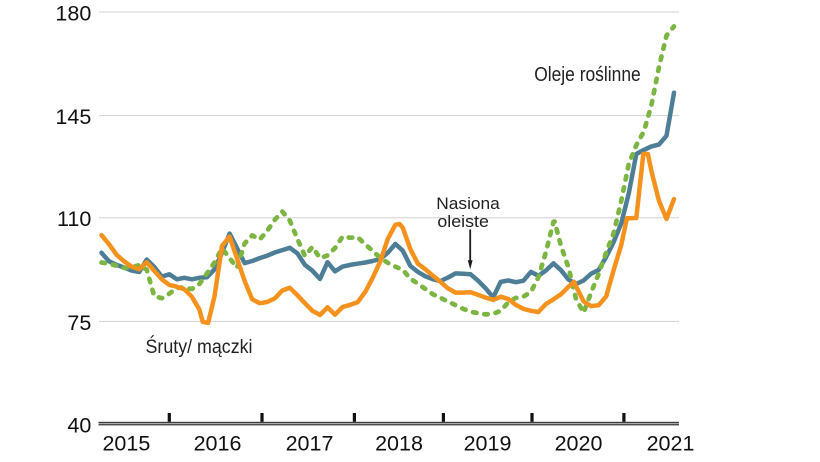  Describe the element at coordinates (579, 443) in the screenshot. I see `svg-text: 2020` at that location.